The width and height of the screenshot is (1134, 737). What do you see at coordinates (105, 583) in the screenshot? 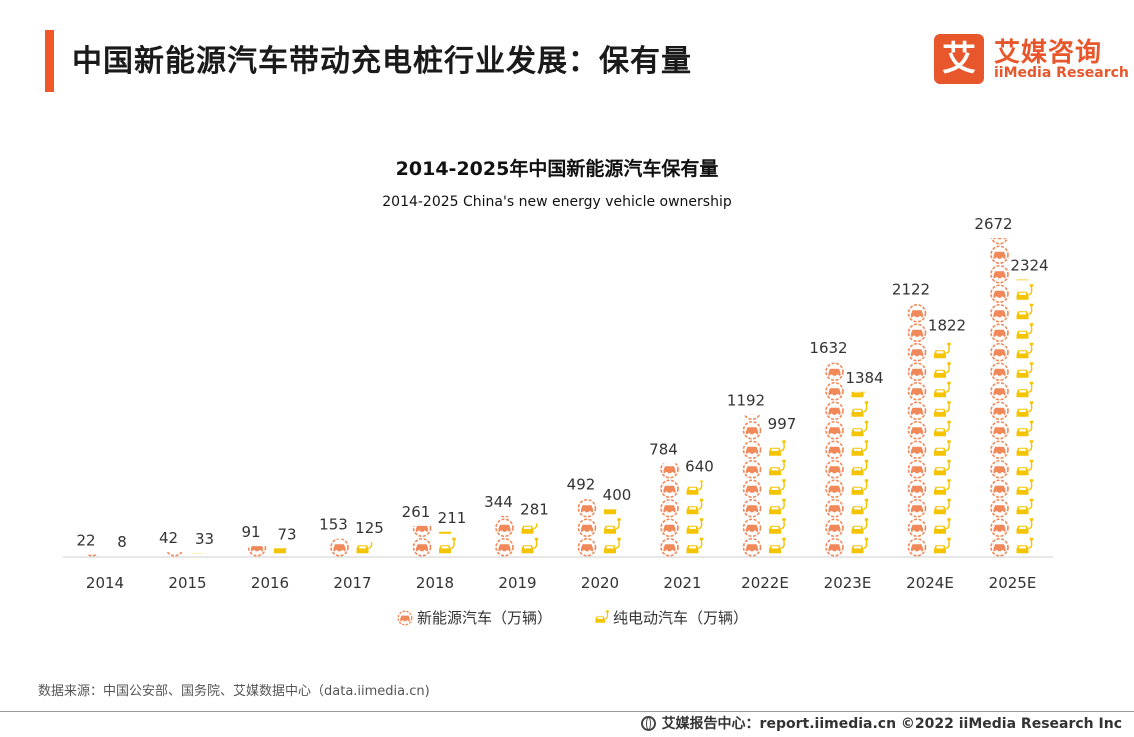
I see `x-tick-label: 2014` at bounding box center [105, 583].